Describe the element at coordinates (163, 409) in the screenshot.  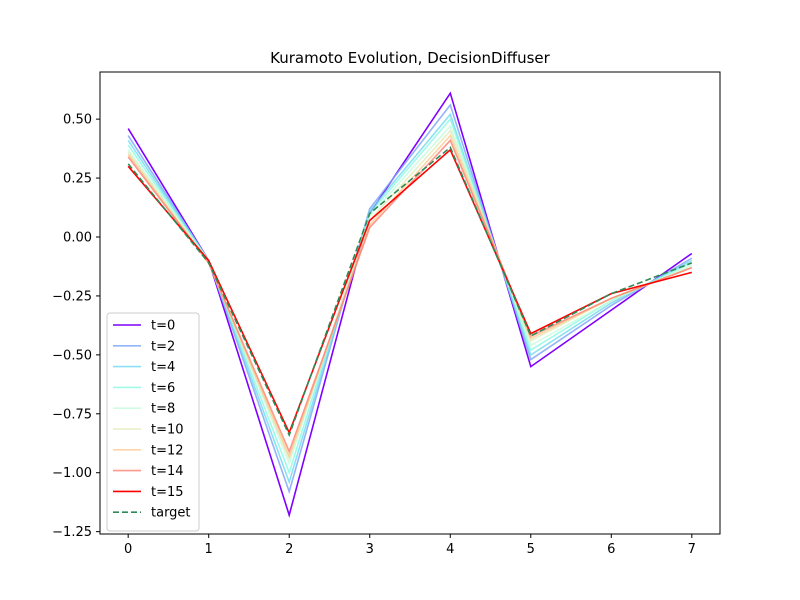
I see `legend-label: t=8` at that location.